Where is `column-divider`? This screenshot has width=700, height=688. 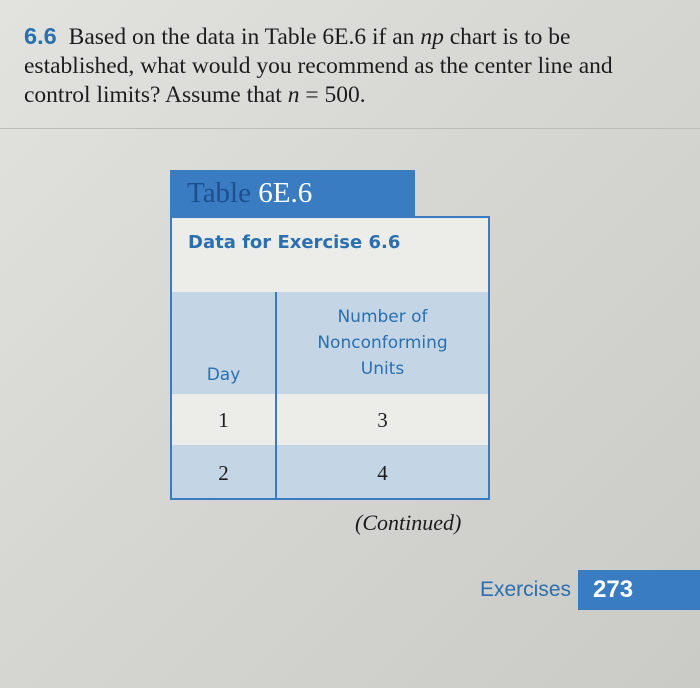 column-divider is located at coordinates (276, 395).